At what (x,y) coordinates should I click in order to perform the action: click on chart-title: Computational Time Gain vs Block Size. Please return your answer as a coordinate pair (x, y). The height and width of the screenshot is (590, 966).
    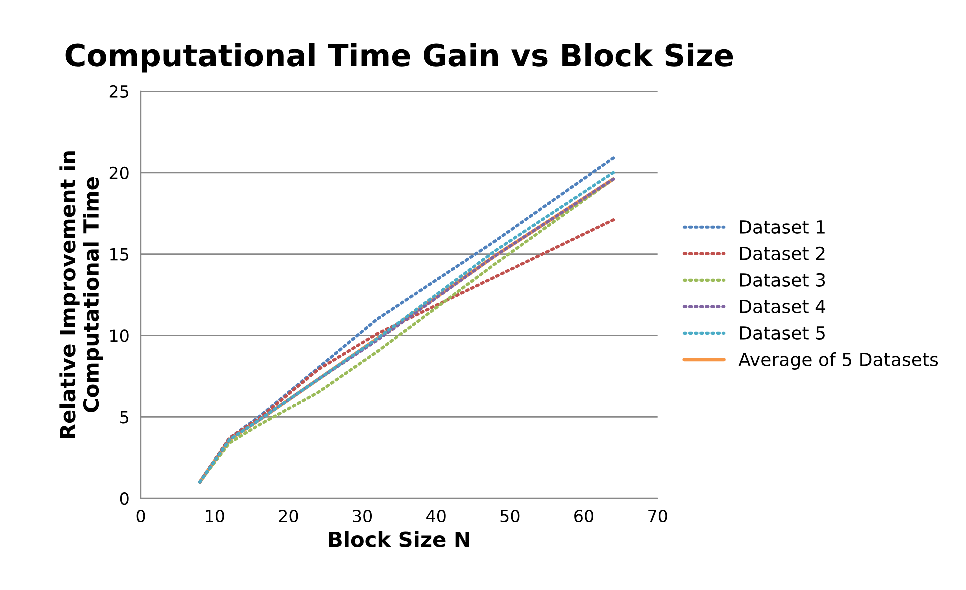
    Looking at the image, I should click on (400, 58).